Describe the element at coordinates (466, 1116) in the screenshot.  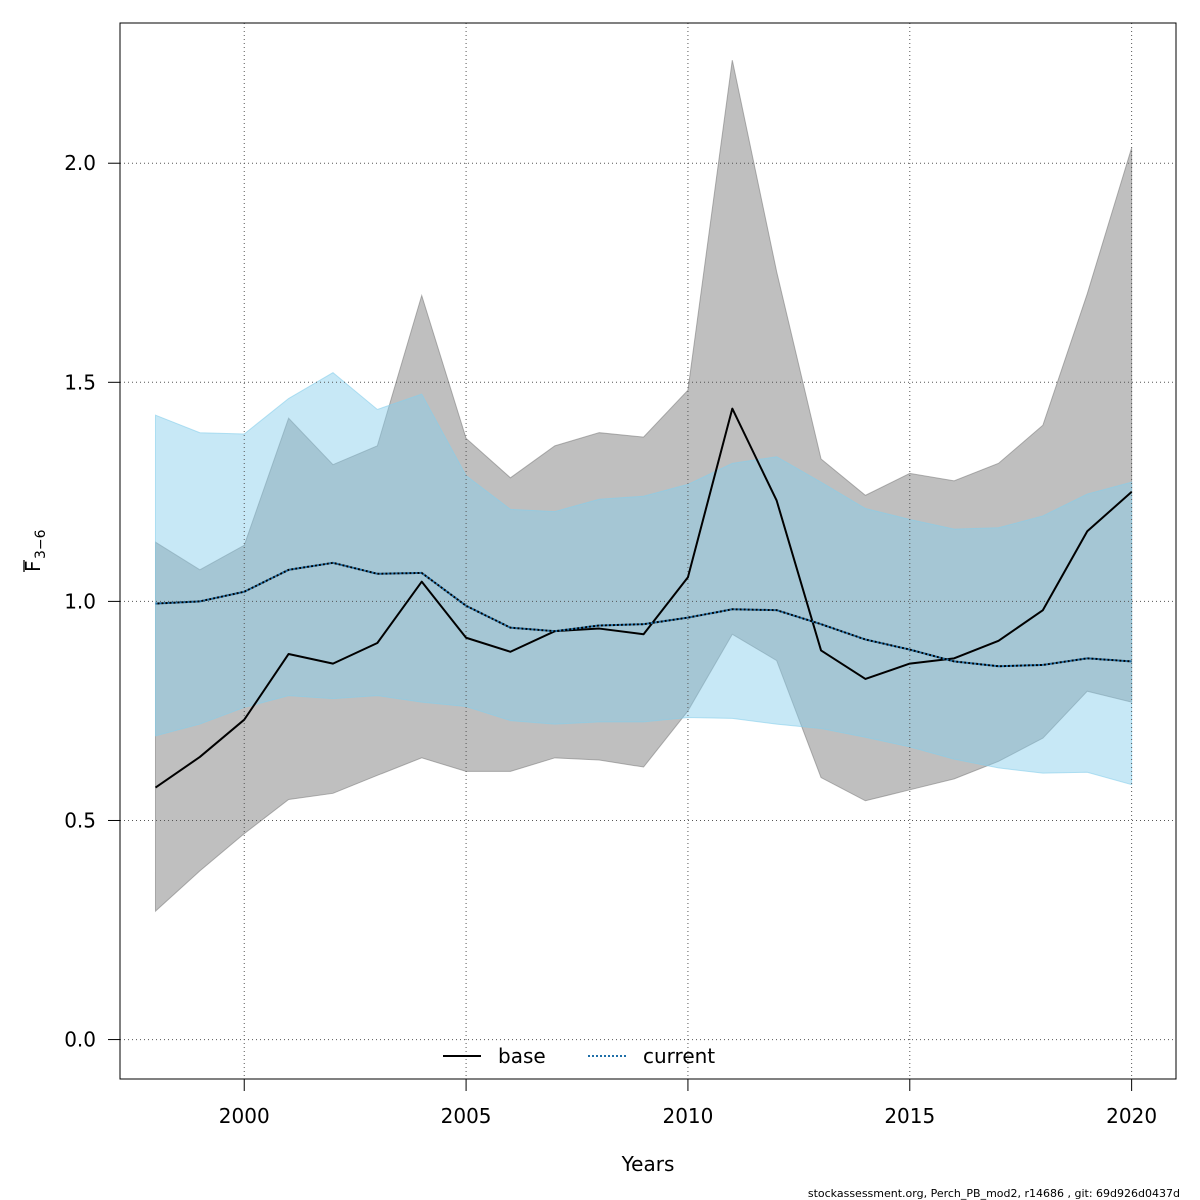
I see `x-tick-label: 2005` at that location.